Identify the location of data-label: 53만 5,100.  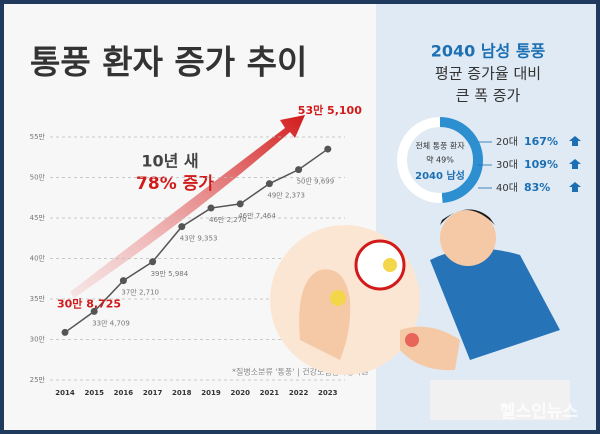
(330, 110).